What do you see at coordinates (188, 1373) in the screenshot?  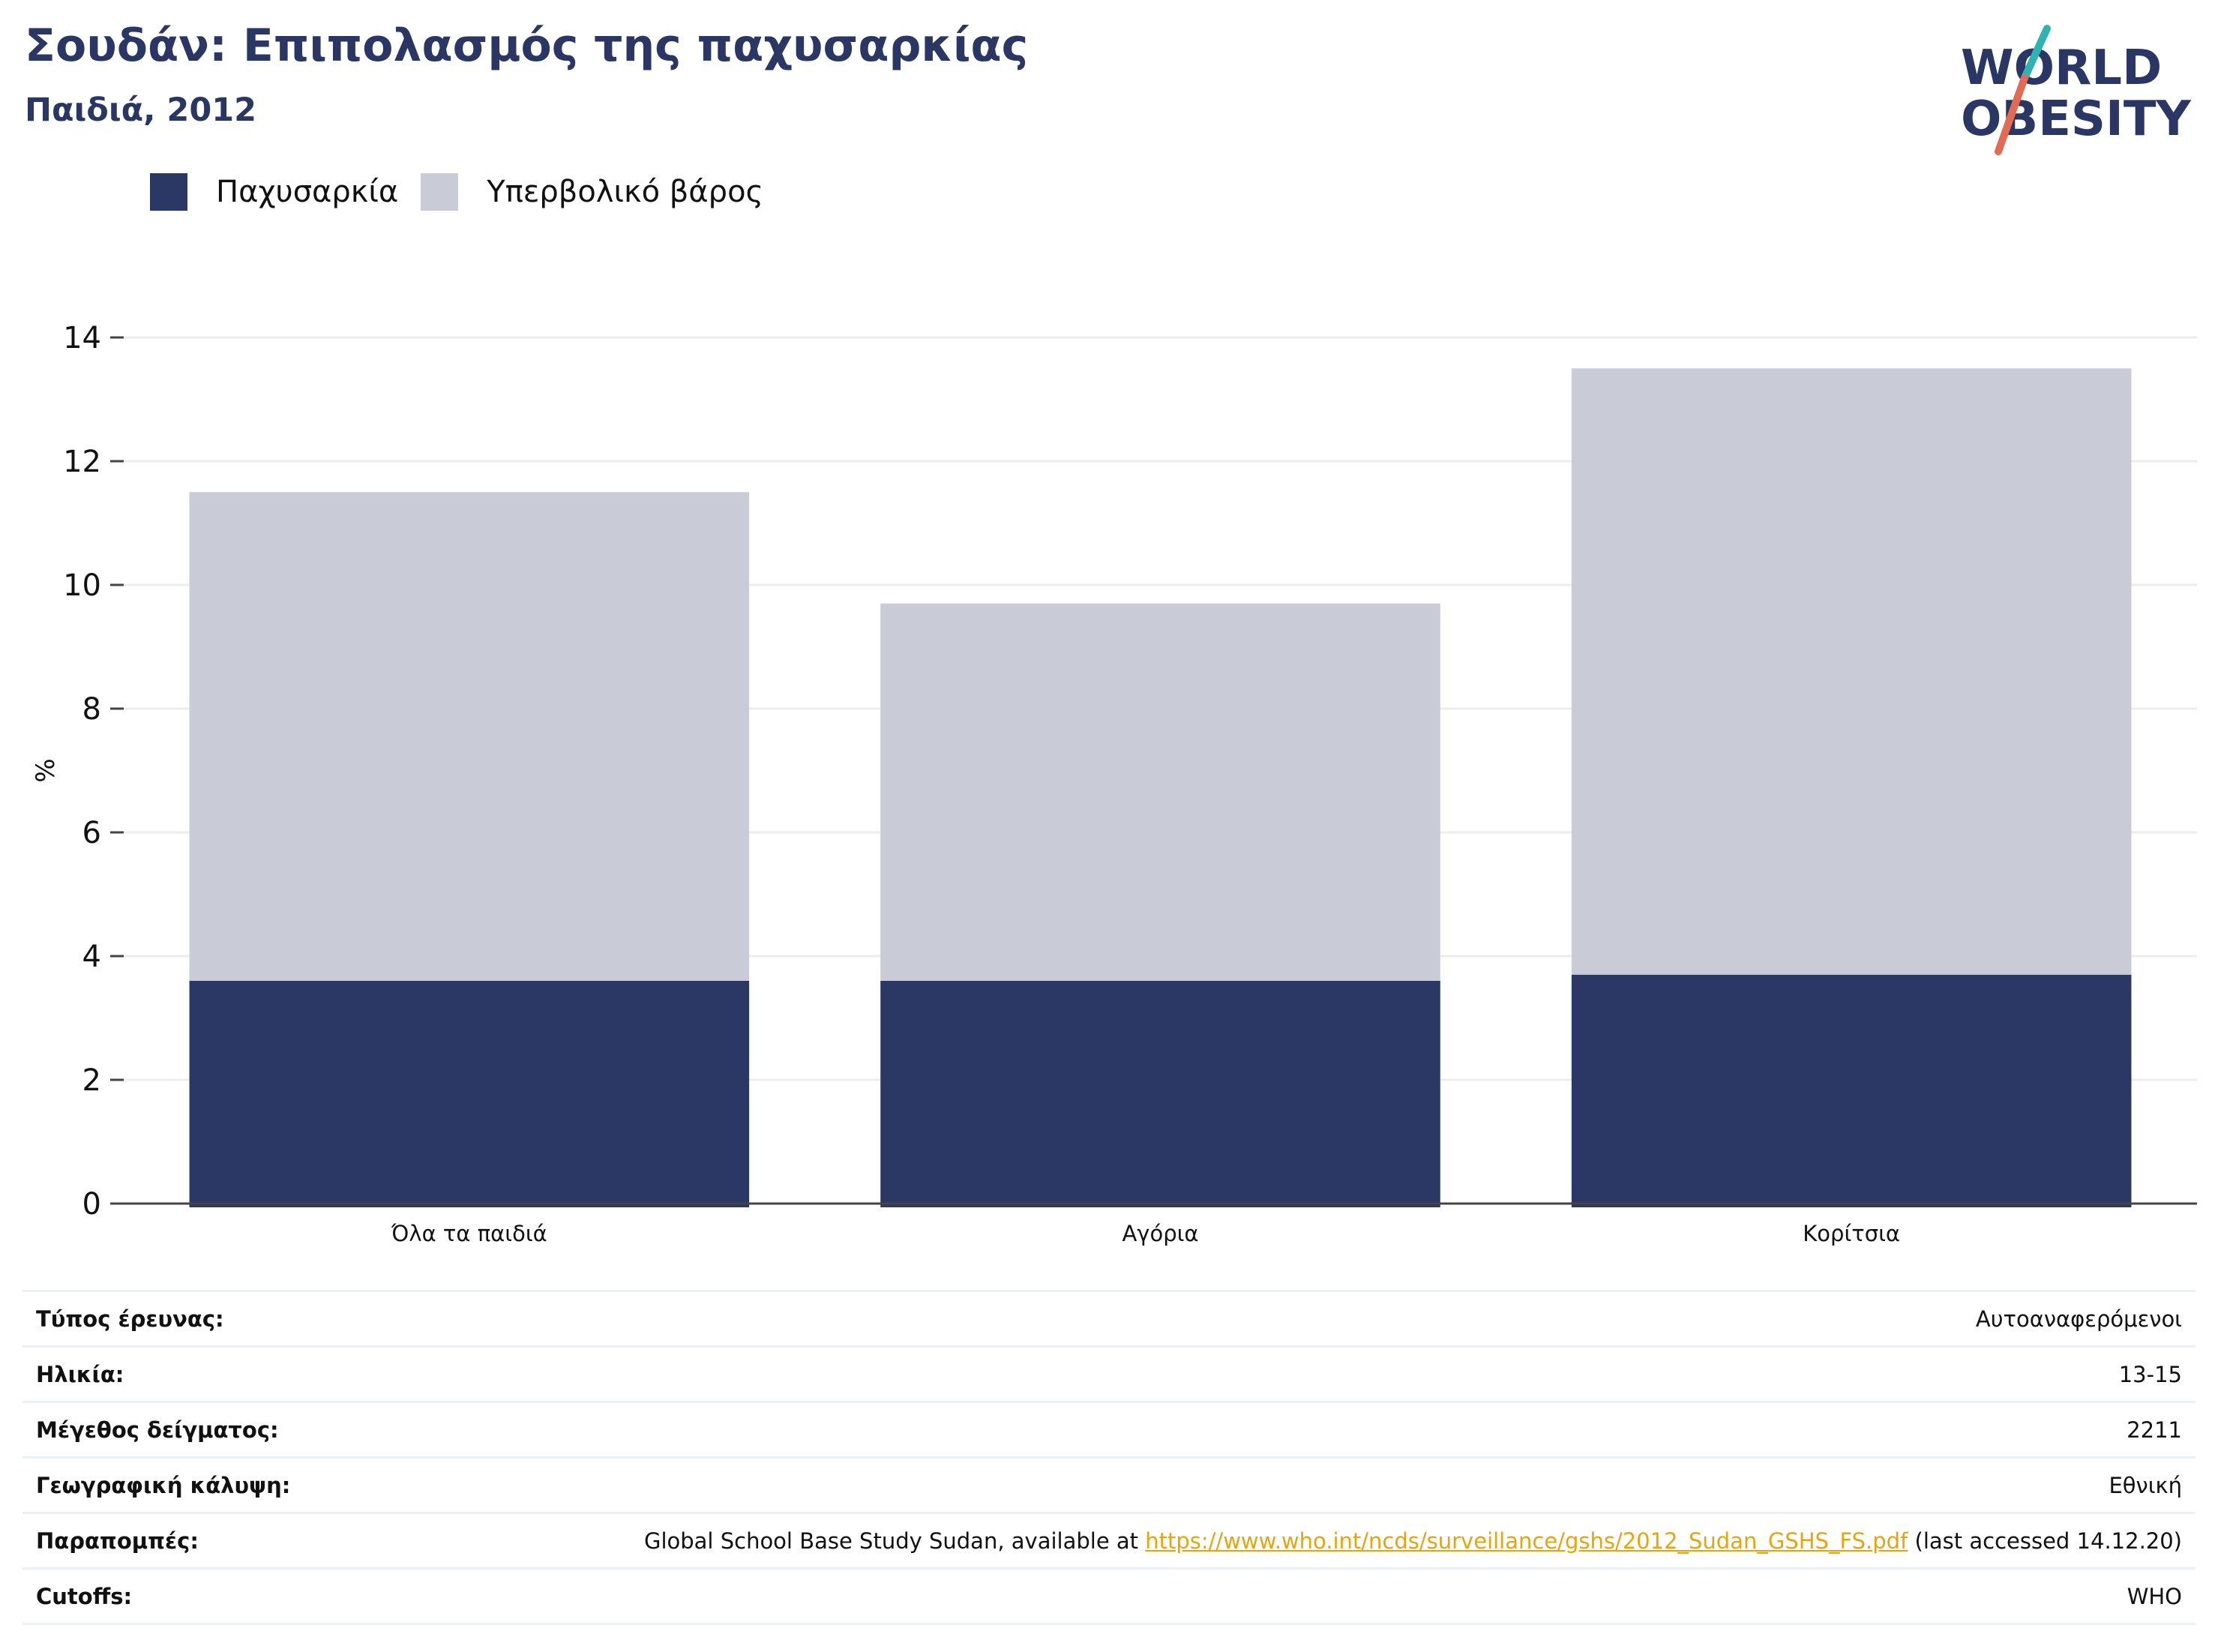 I see `info-label: Ηλικία:` at bounding box center [188, 1373].